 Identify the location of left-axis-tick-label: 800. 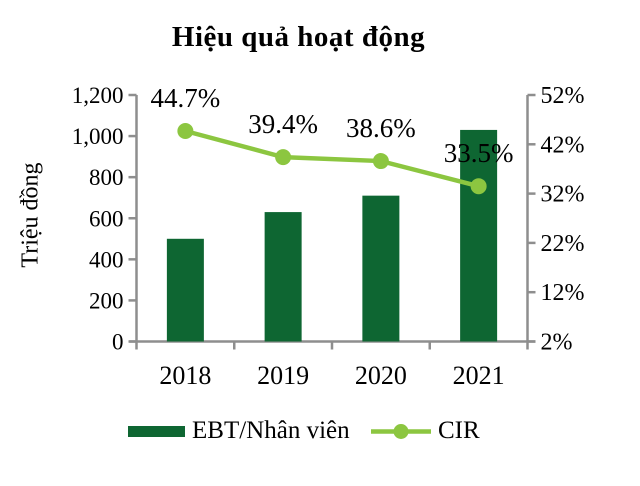
(106, 177).